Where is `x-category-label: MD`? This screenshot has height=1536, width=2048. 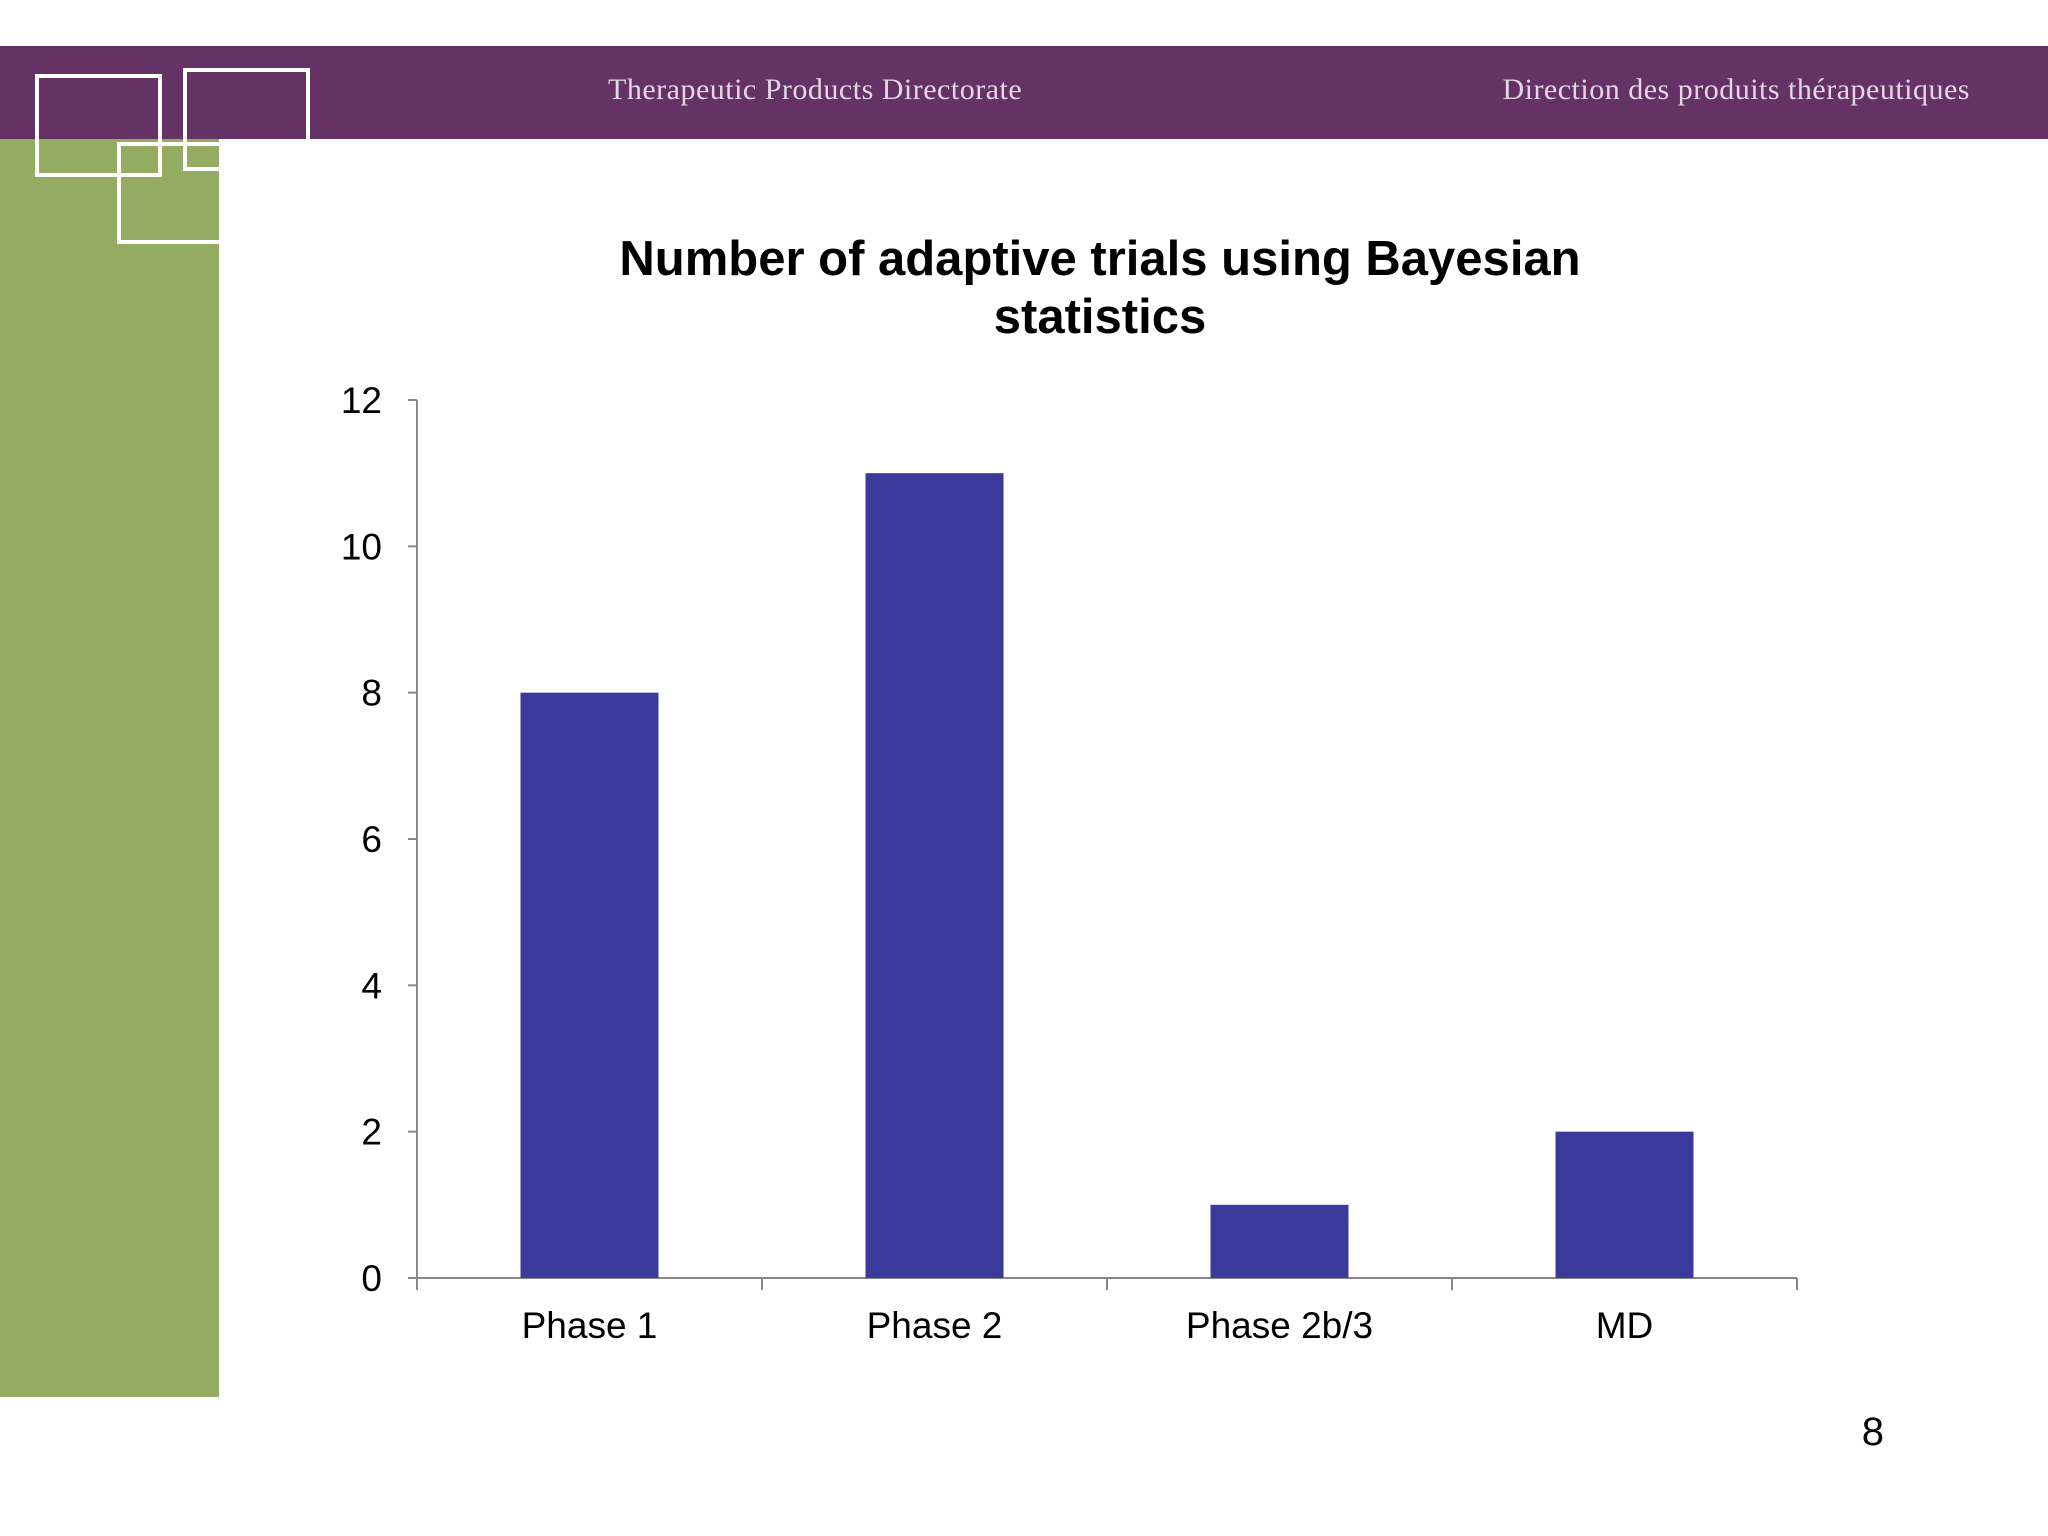 x-category-label: MD is located at coordinates (1625, 1325).